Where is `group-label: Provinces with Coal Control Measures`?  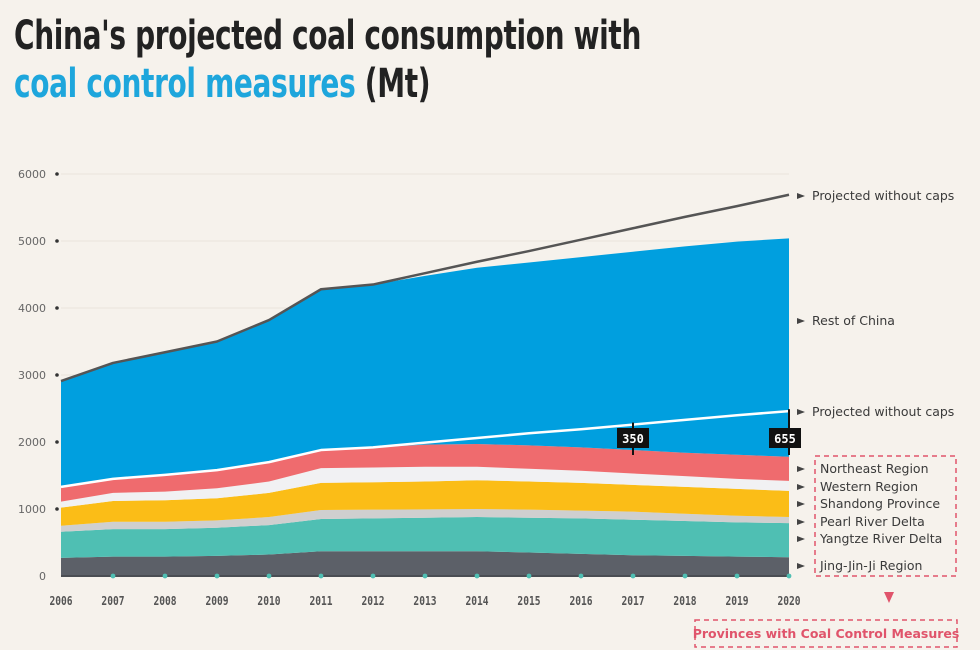 group-label: Provinces with Coal Control Measures is located at coordinates (826, 633).